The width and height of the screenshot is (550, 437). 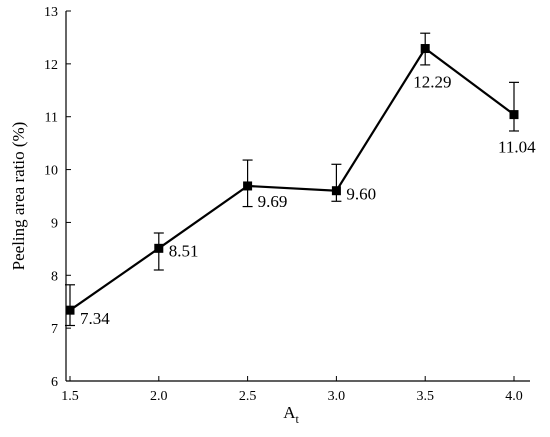 I want to click on x-axis-title-main: A, so click(x=289, y=412).